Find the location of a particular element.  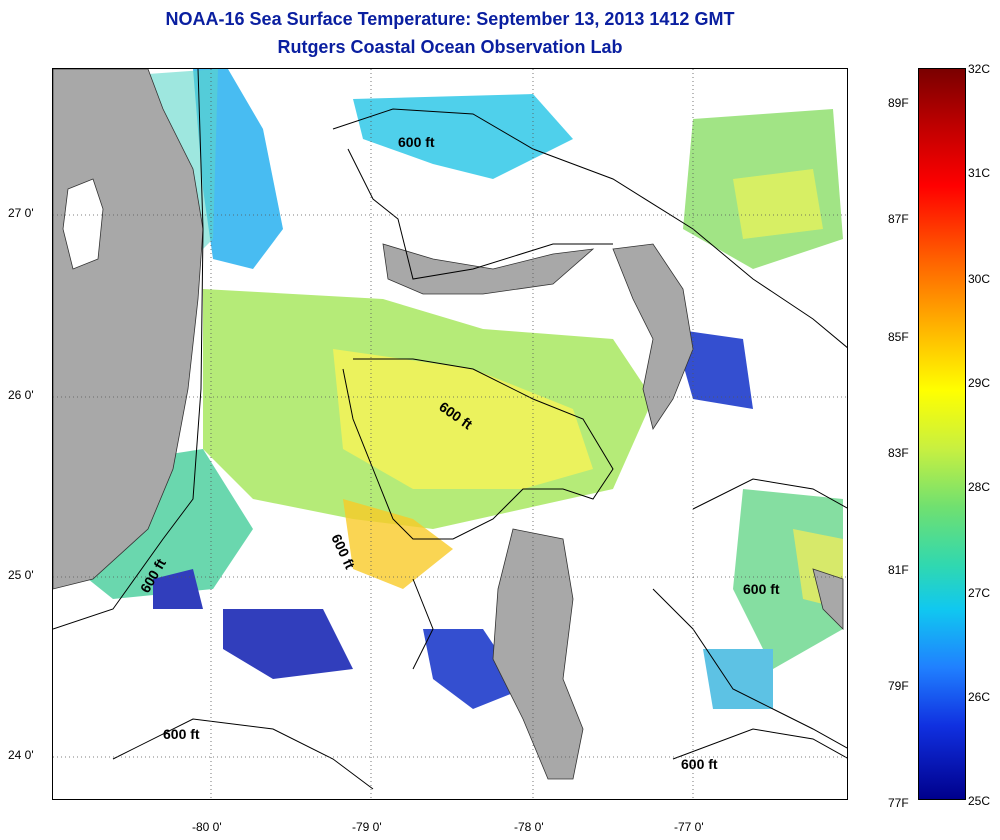

colorbar-fahrenheit-label: 77F is located at coordinates (898, 803).